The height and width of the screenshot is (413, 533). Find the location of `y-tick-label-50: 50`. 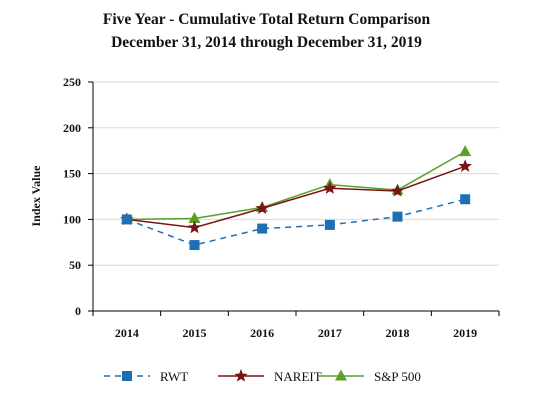

y-tick-label-50: 50 is located at coordinates (75, 265).